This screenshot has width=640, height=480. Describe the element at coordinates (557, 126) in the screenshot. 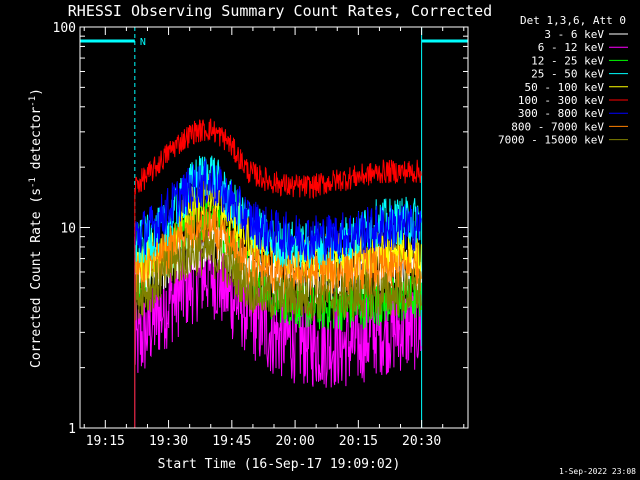

I see `legend-label: 800 - 7000 keV` at that location.